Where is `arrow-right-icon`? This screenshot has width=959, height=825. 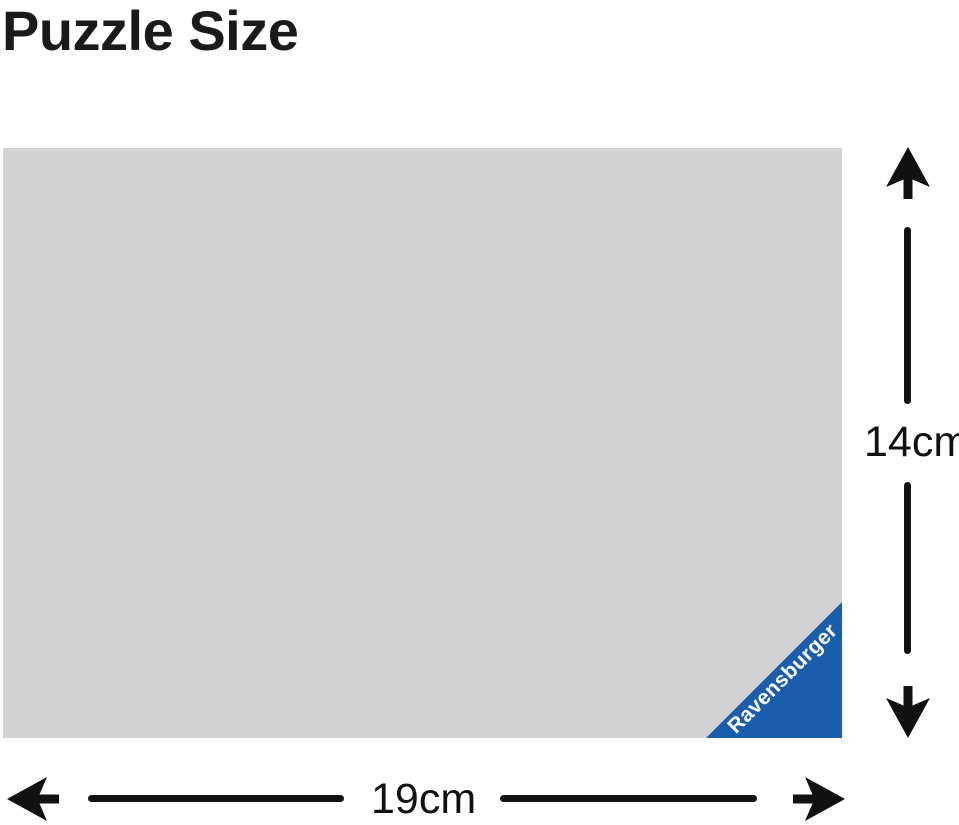 arrow-right-icon is located at coordinates (819, 799).